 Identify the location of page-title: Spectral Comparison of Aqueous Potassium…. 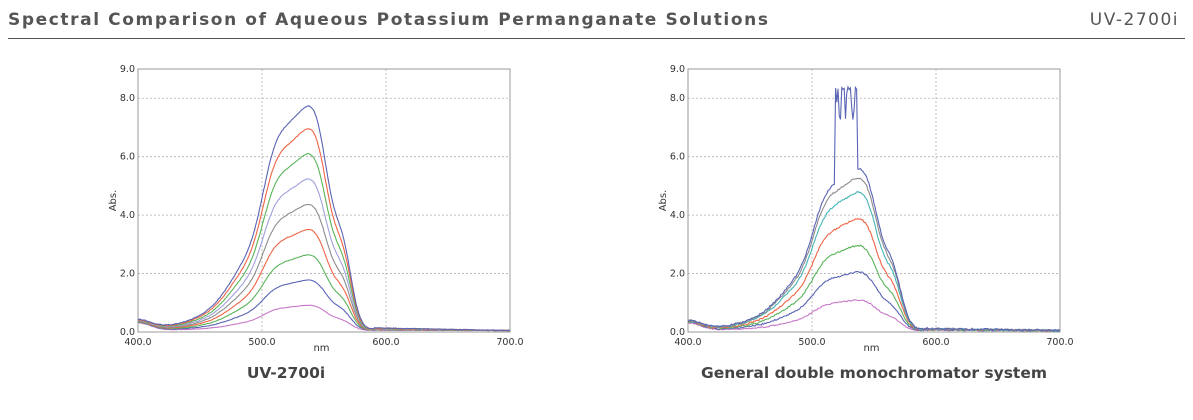
(389, 20).